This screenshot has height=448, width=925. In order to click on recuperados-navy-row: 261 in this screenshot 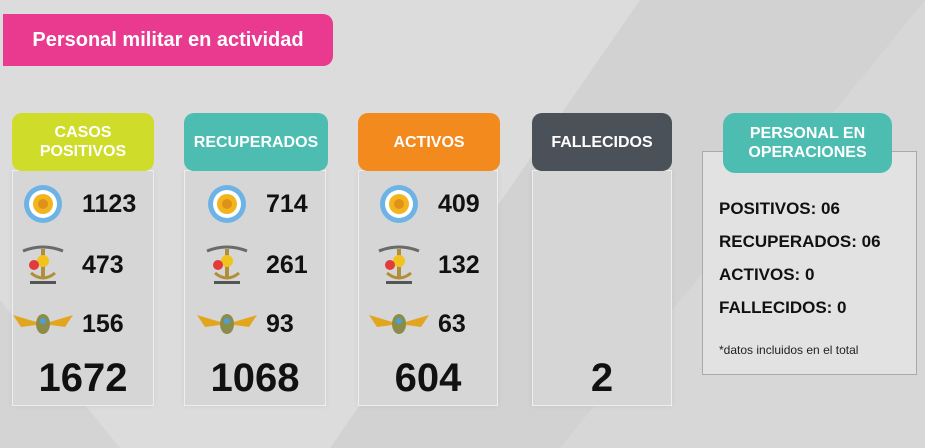, I will do `click(250, 265)`.